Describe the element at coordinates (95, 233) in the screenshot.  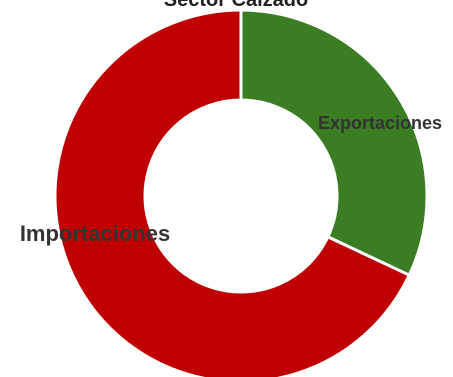
I see `slice-label-importaciones: Importaciones` at that location.